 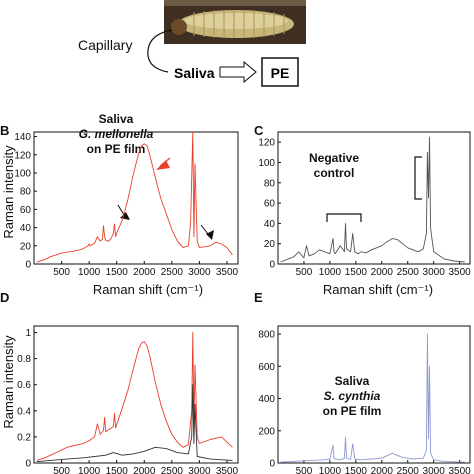 What do you see at coordinates (270, 244) in the screenshot?
I see `panel-c-ytick-label: 20` at bounding box center [270, 244].